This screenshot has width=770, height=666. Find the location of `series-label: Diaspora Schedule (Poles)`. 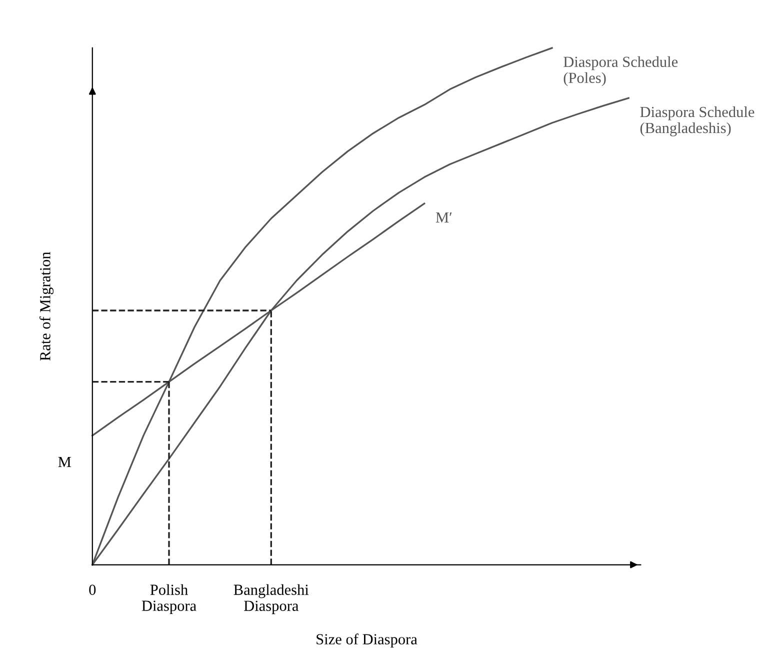

series-label: Diaspora Schedule (Poles) is located at coordinates (621, 71).